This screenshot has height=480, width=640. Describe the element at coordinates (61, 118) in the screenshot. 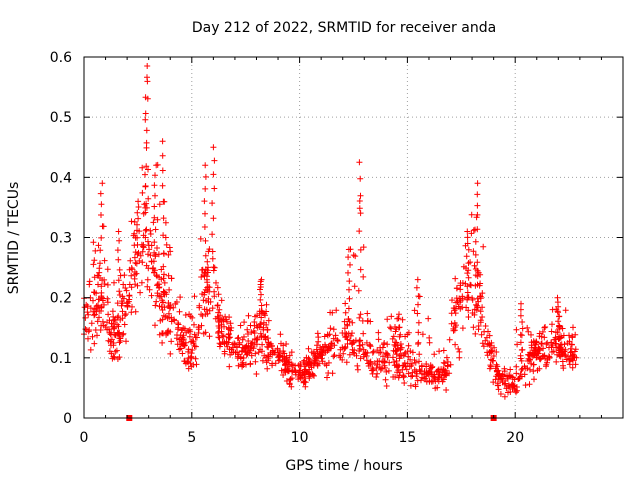

I see `y-tick-label: 0.5` at that location.